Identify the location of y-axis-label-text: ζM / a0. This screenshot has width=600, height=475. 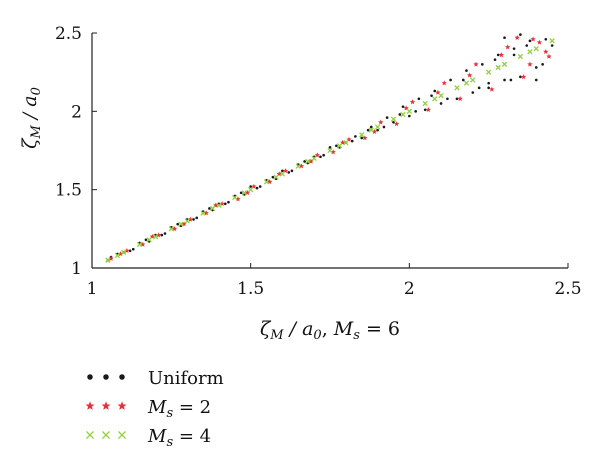
(31, 118).